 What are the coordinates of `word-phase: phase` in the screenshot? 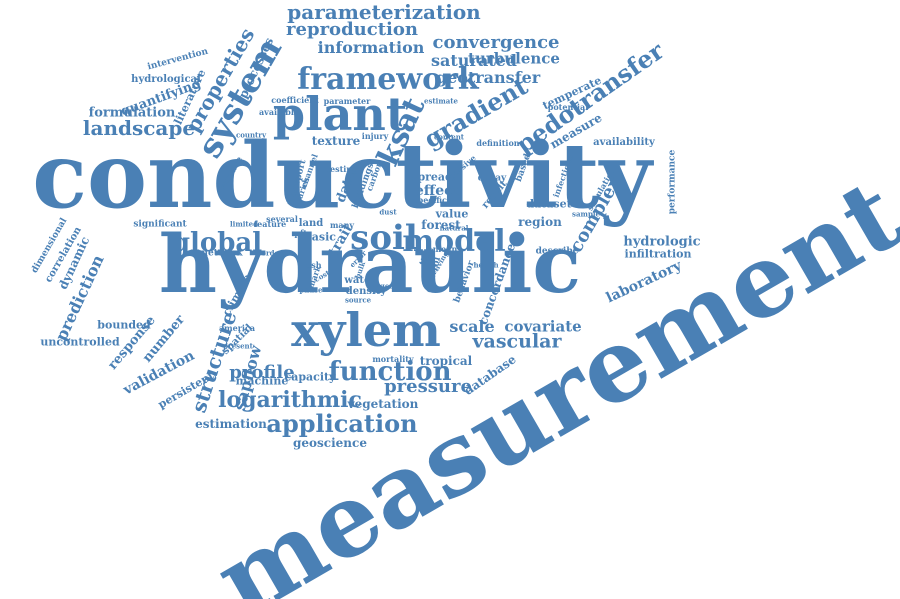 It's located at (311, 290).